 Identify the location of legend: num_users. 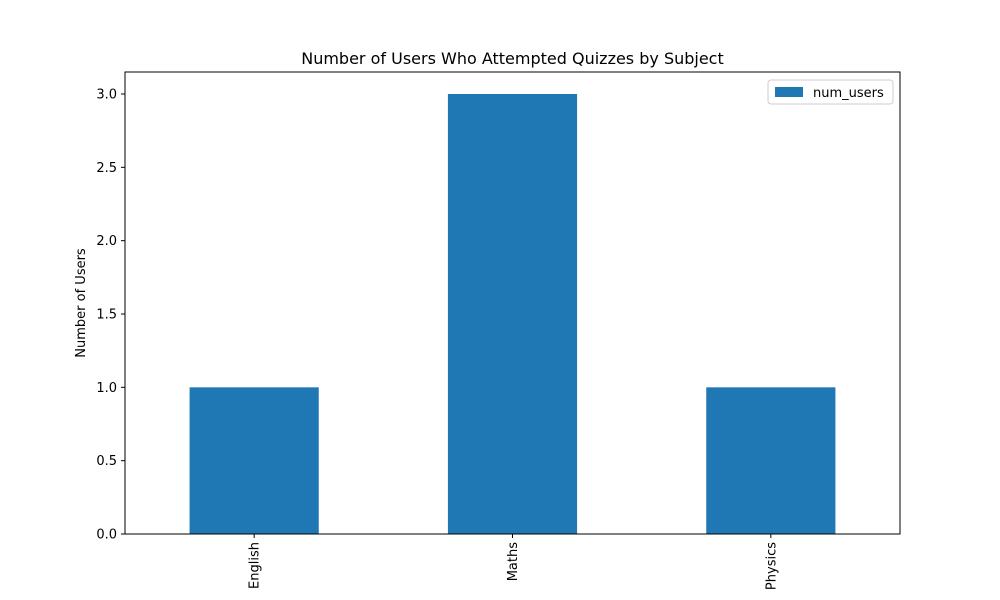
(830, 92).